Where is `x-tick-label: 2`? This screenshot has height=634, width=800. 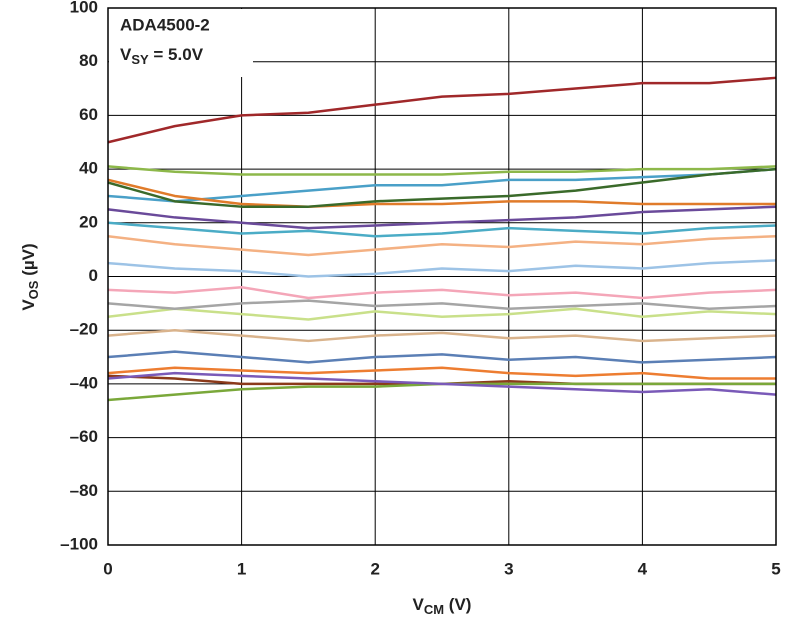
x-tick-label: 2 is located at coordinates (374, 568).